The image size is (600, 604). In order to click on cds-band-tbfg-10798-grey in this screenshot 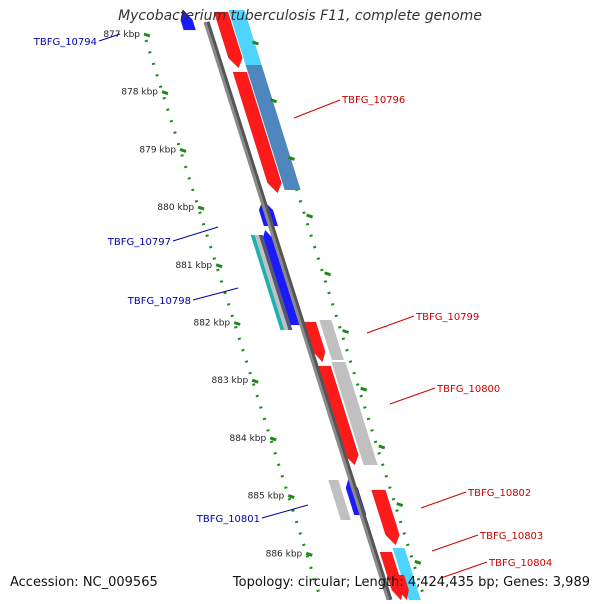, I will do `click(271, 282)`.